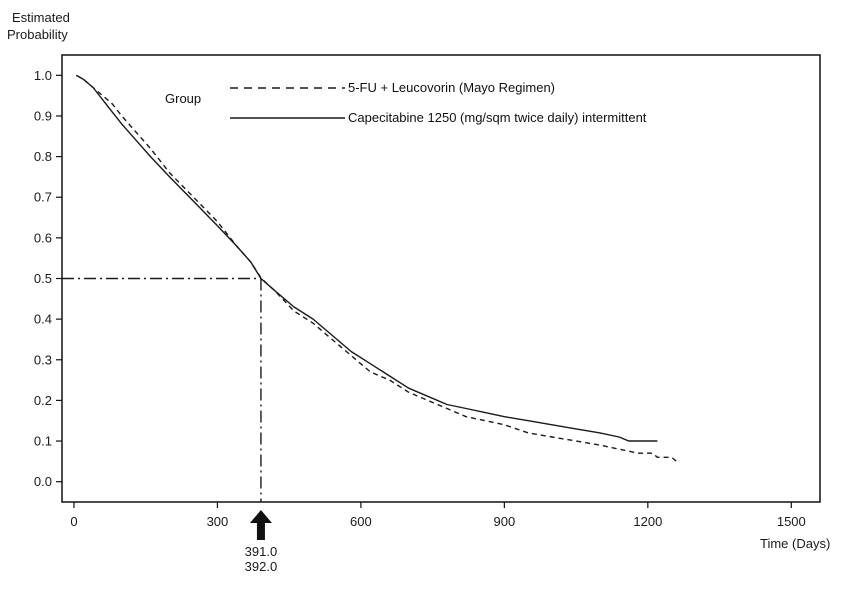 The height and width of the screenshot is (595, 860). Describe the element at coordinates (451, 87) in the screenshot. I see `legend-entry-5fu: 5-FU + Leucovorin (Mayo Regimen)` at that location.